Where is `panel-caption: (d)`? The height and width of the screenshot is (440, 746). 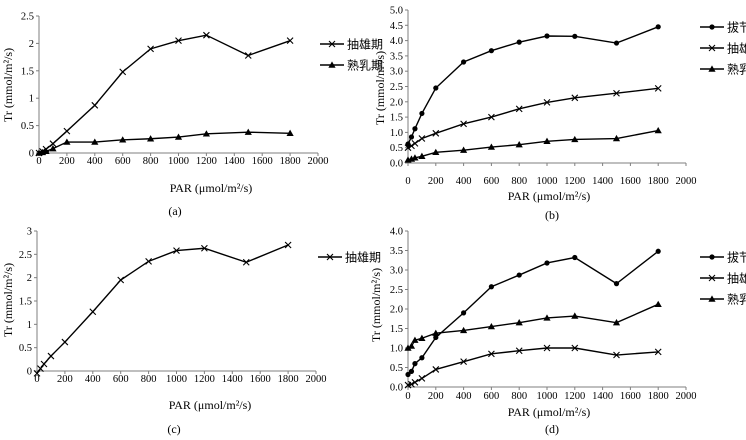 panel-caption: (d) is located at coordinates (552, 429).